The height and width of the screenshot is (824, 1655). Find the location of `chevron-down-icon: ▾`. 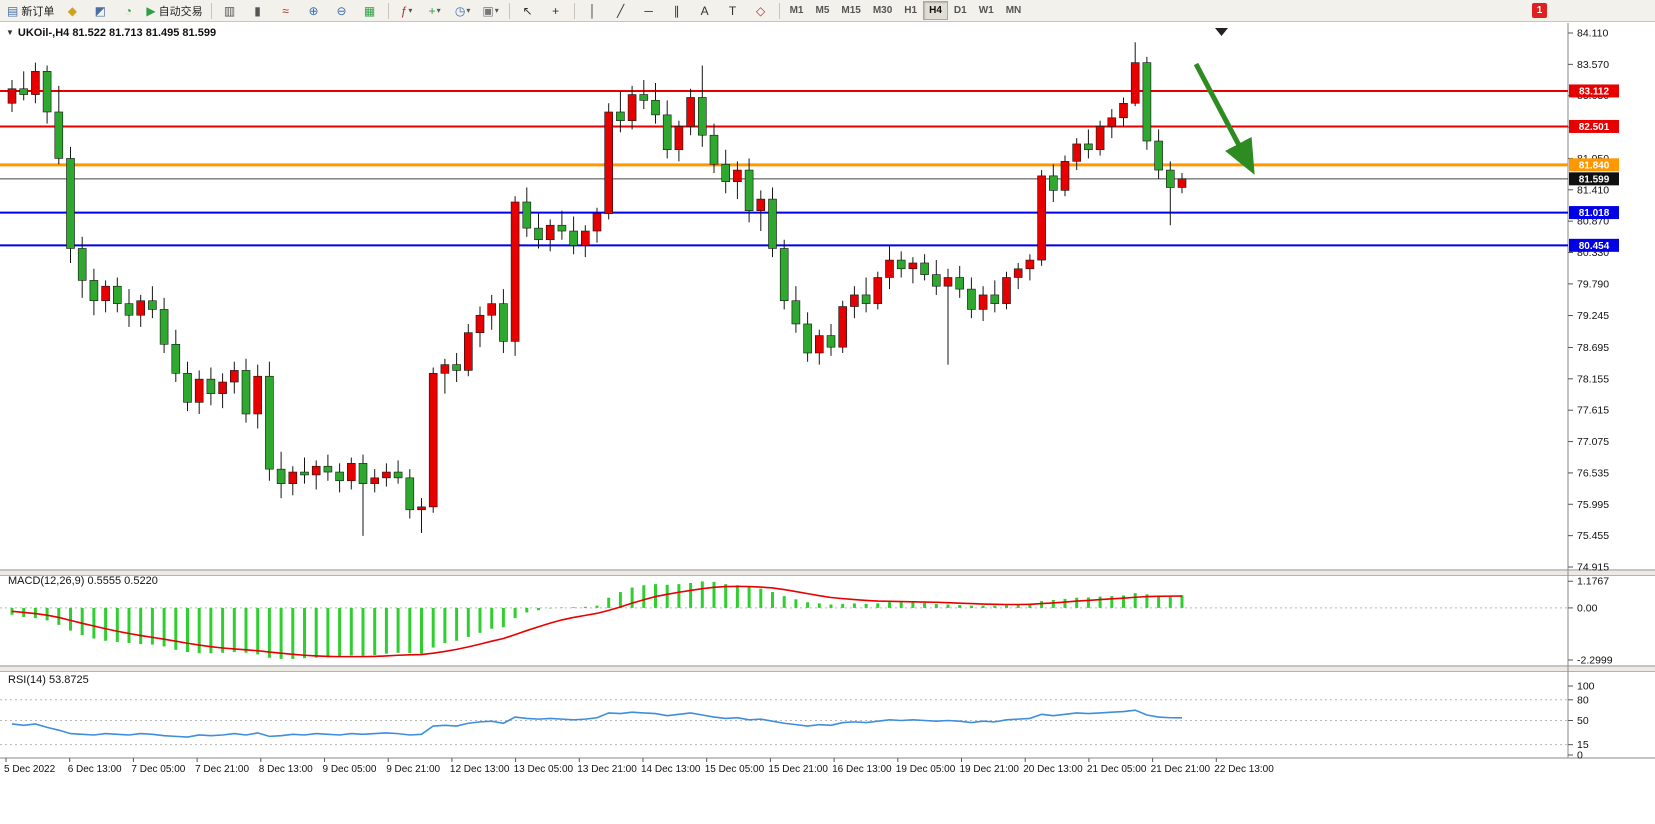

chevron-down-icon: ▾ is located at coordinates (468, 10).